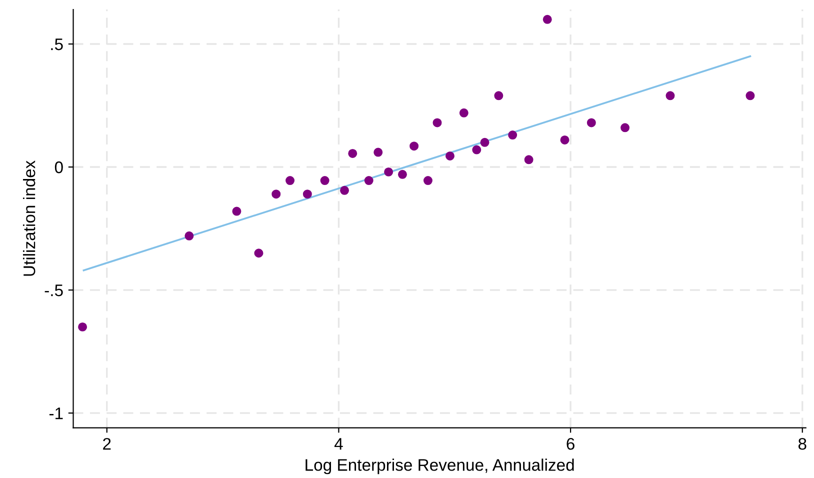 The height and width of the screenshot is (478, 814). Describe the element at coordinates (53, 290) in the screenshot. I see `y-tick-label: -.5` at that location.